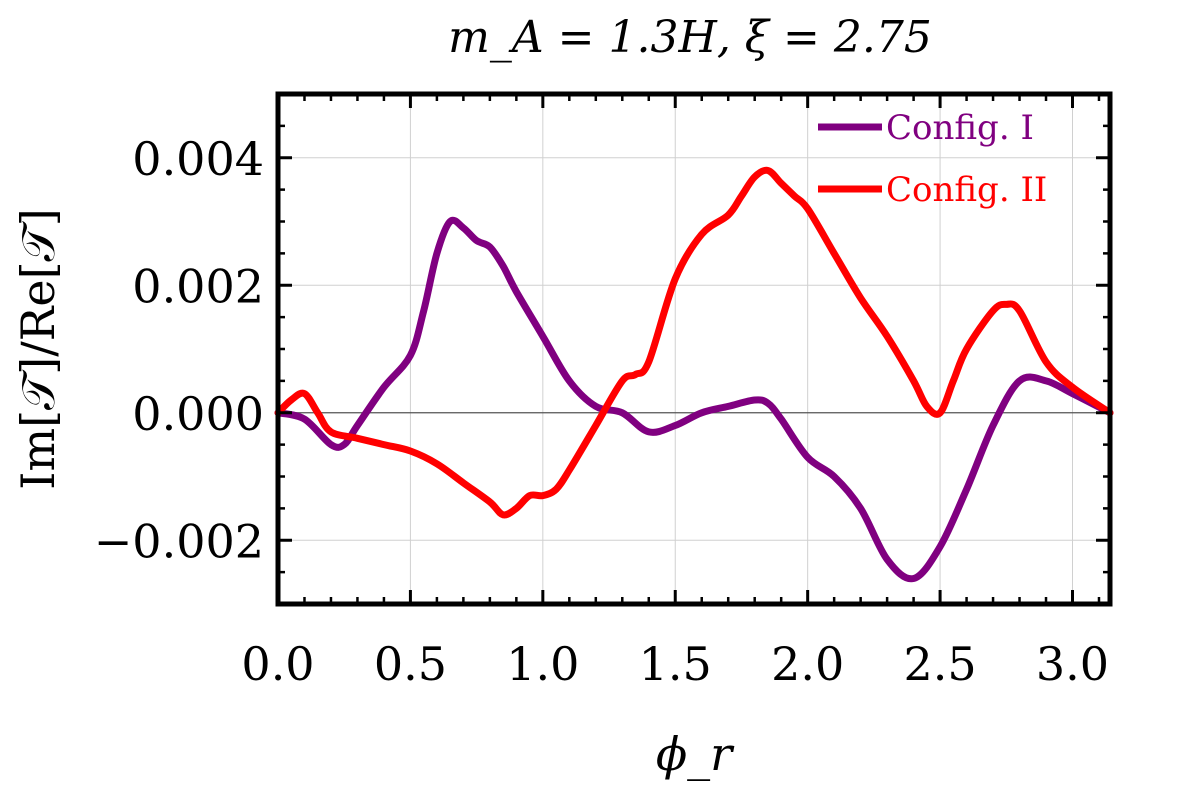 The image size is (1200, 792). I want to click on x-tick-label: 0.0, so click(277, 664).